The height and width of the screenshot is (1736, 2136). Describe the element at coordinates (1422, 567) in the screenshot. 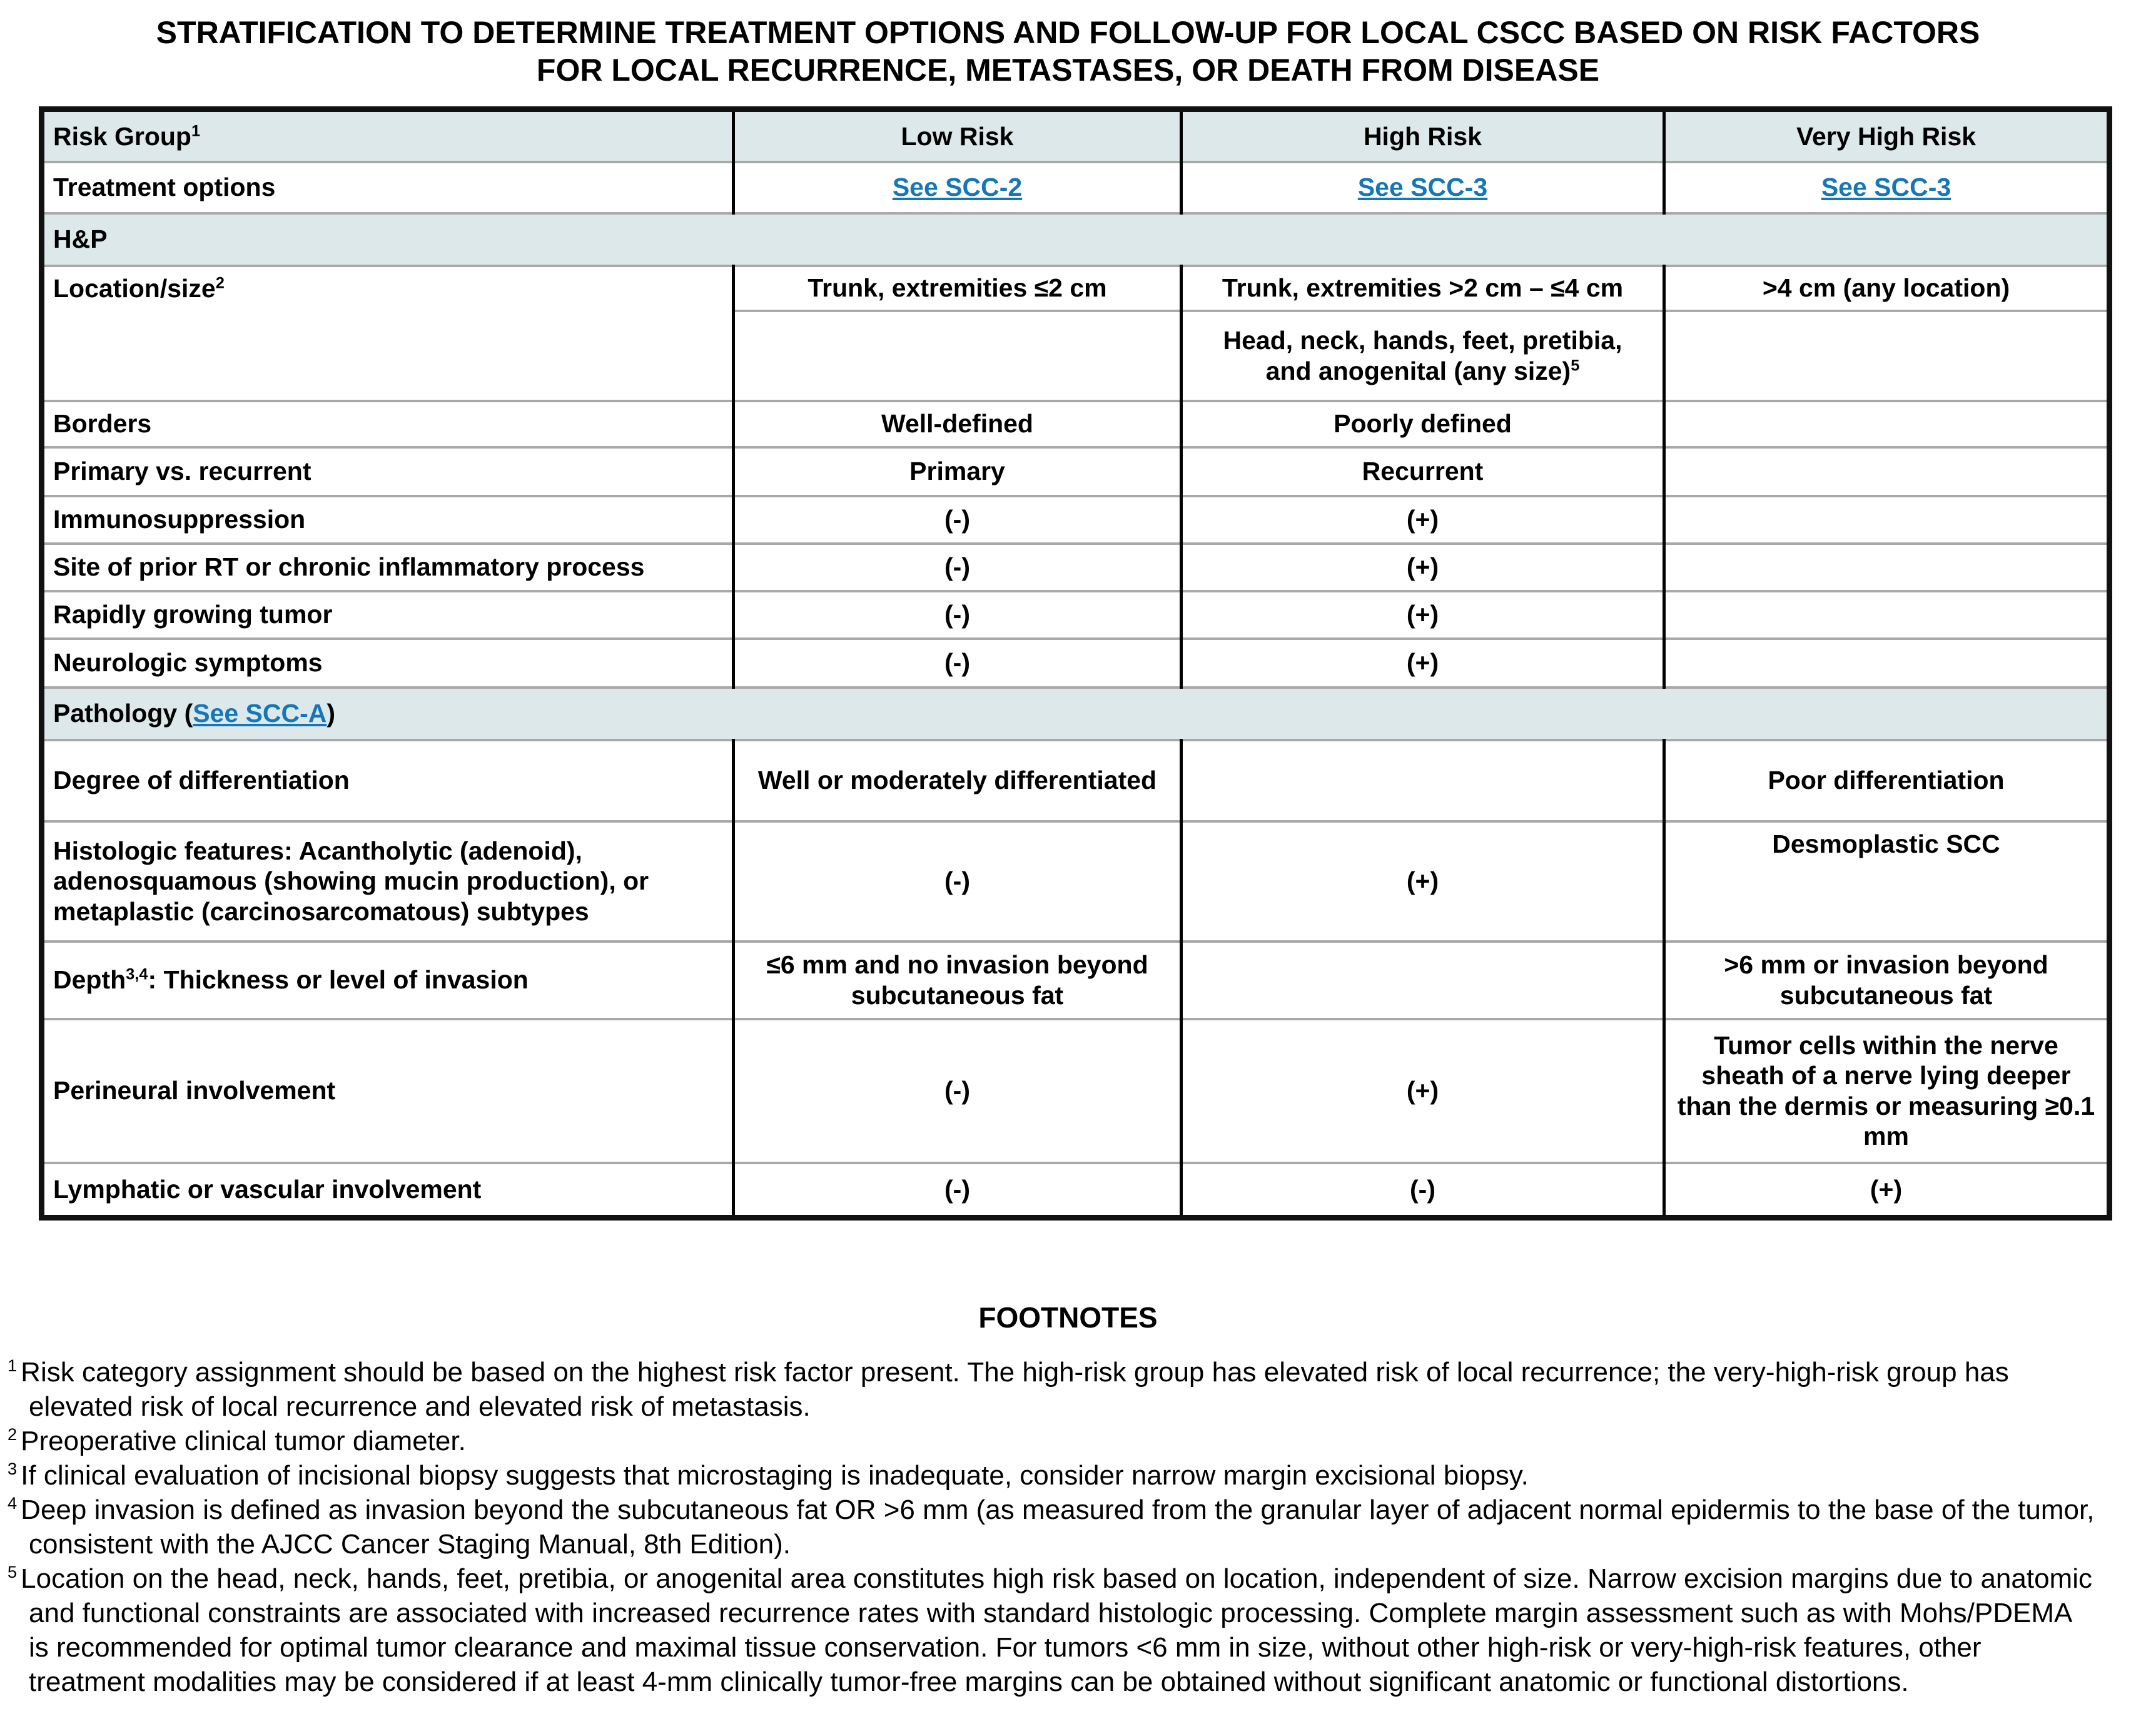

I see `prior-rt-high-cell: (+)` at that location.